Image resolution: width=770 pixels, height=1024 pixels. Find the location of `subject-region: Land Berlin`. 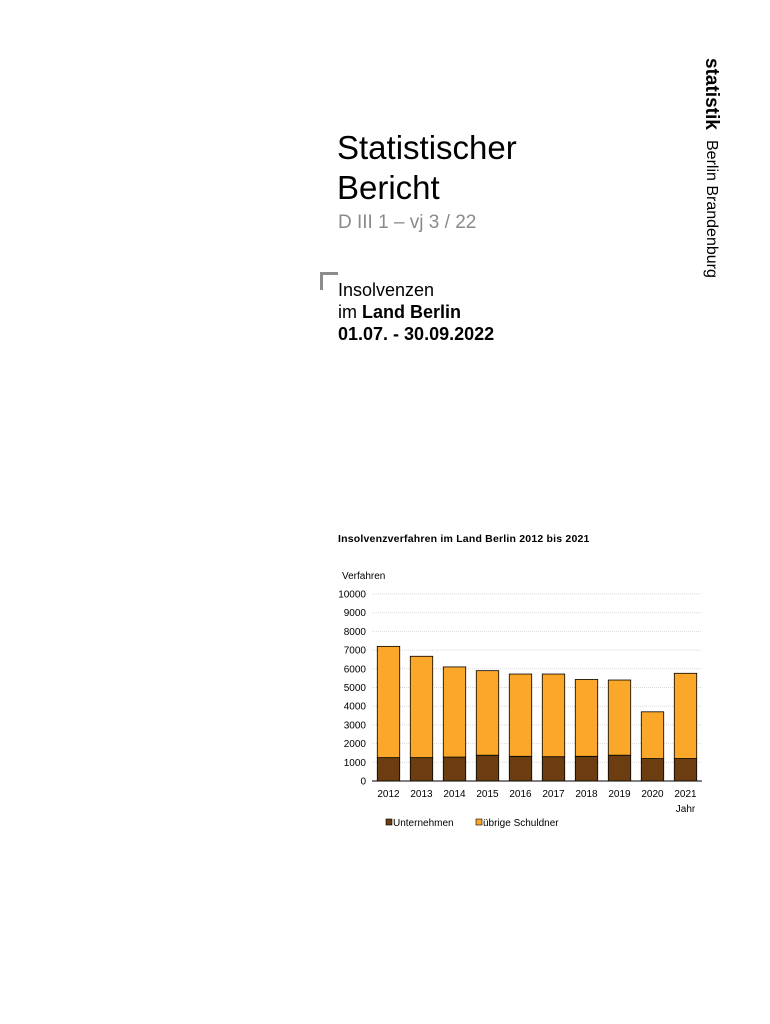

subject-region: Land Berlin is located at coordinates (412, 312).